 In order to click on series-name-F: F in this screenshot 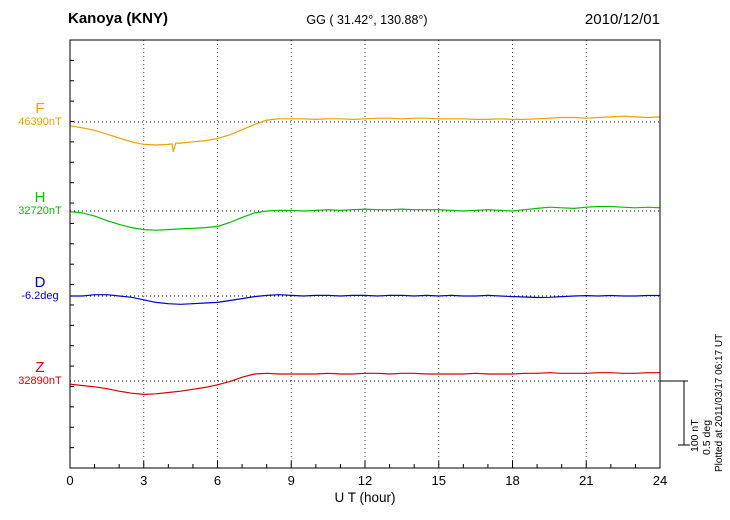, I will do `click(40, 108)`.